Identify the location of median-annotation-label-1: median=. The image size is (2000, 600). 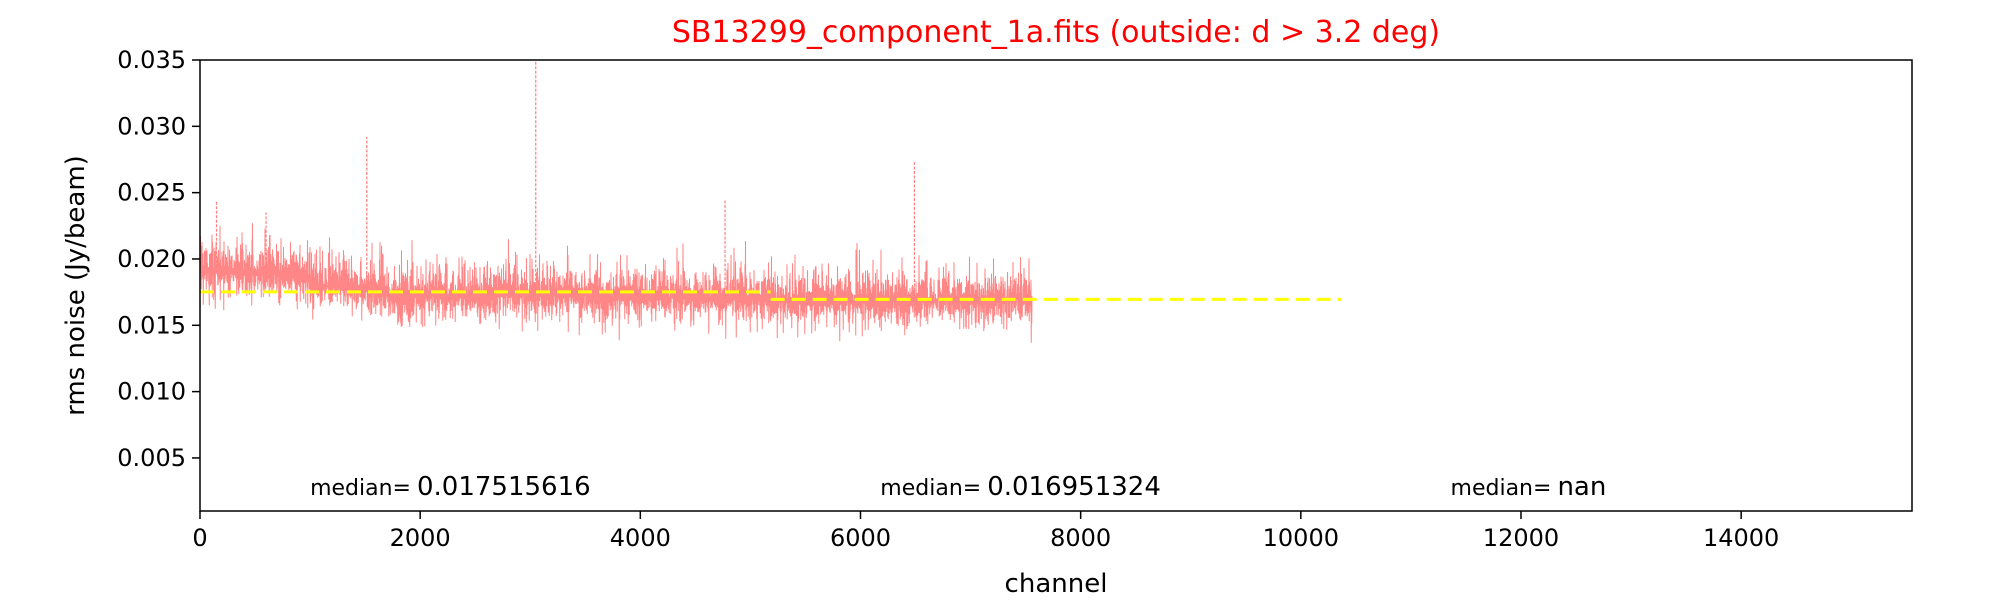
(930, 488).